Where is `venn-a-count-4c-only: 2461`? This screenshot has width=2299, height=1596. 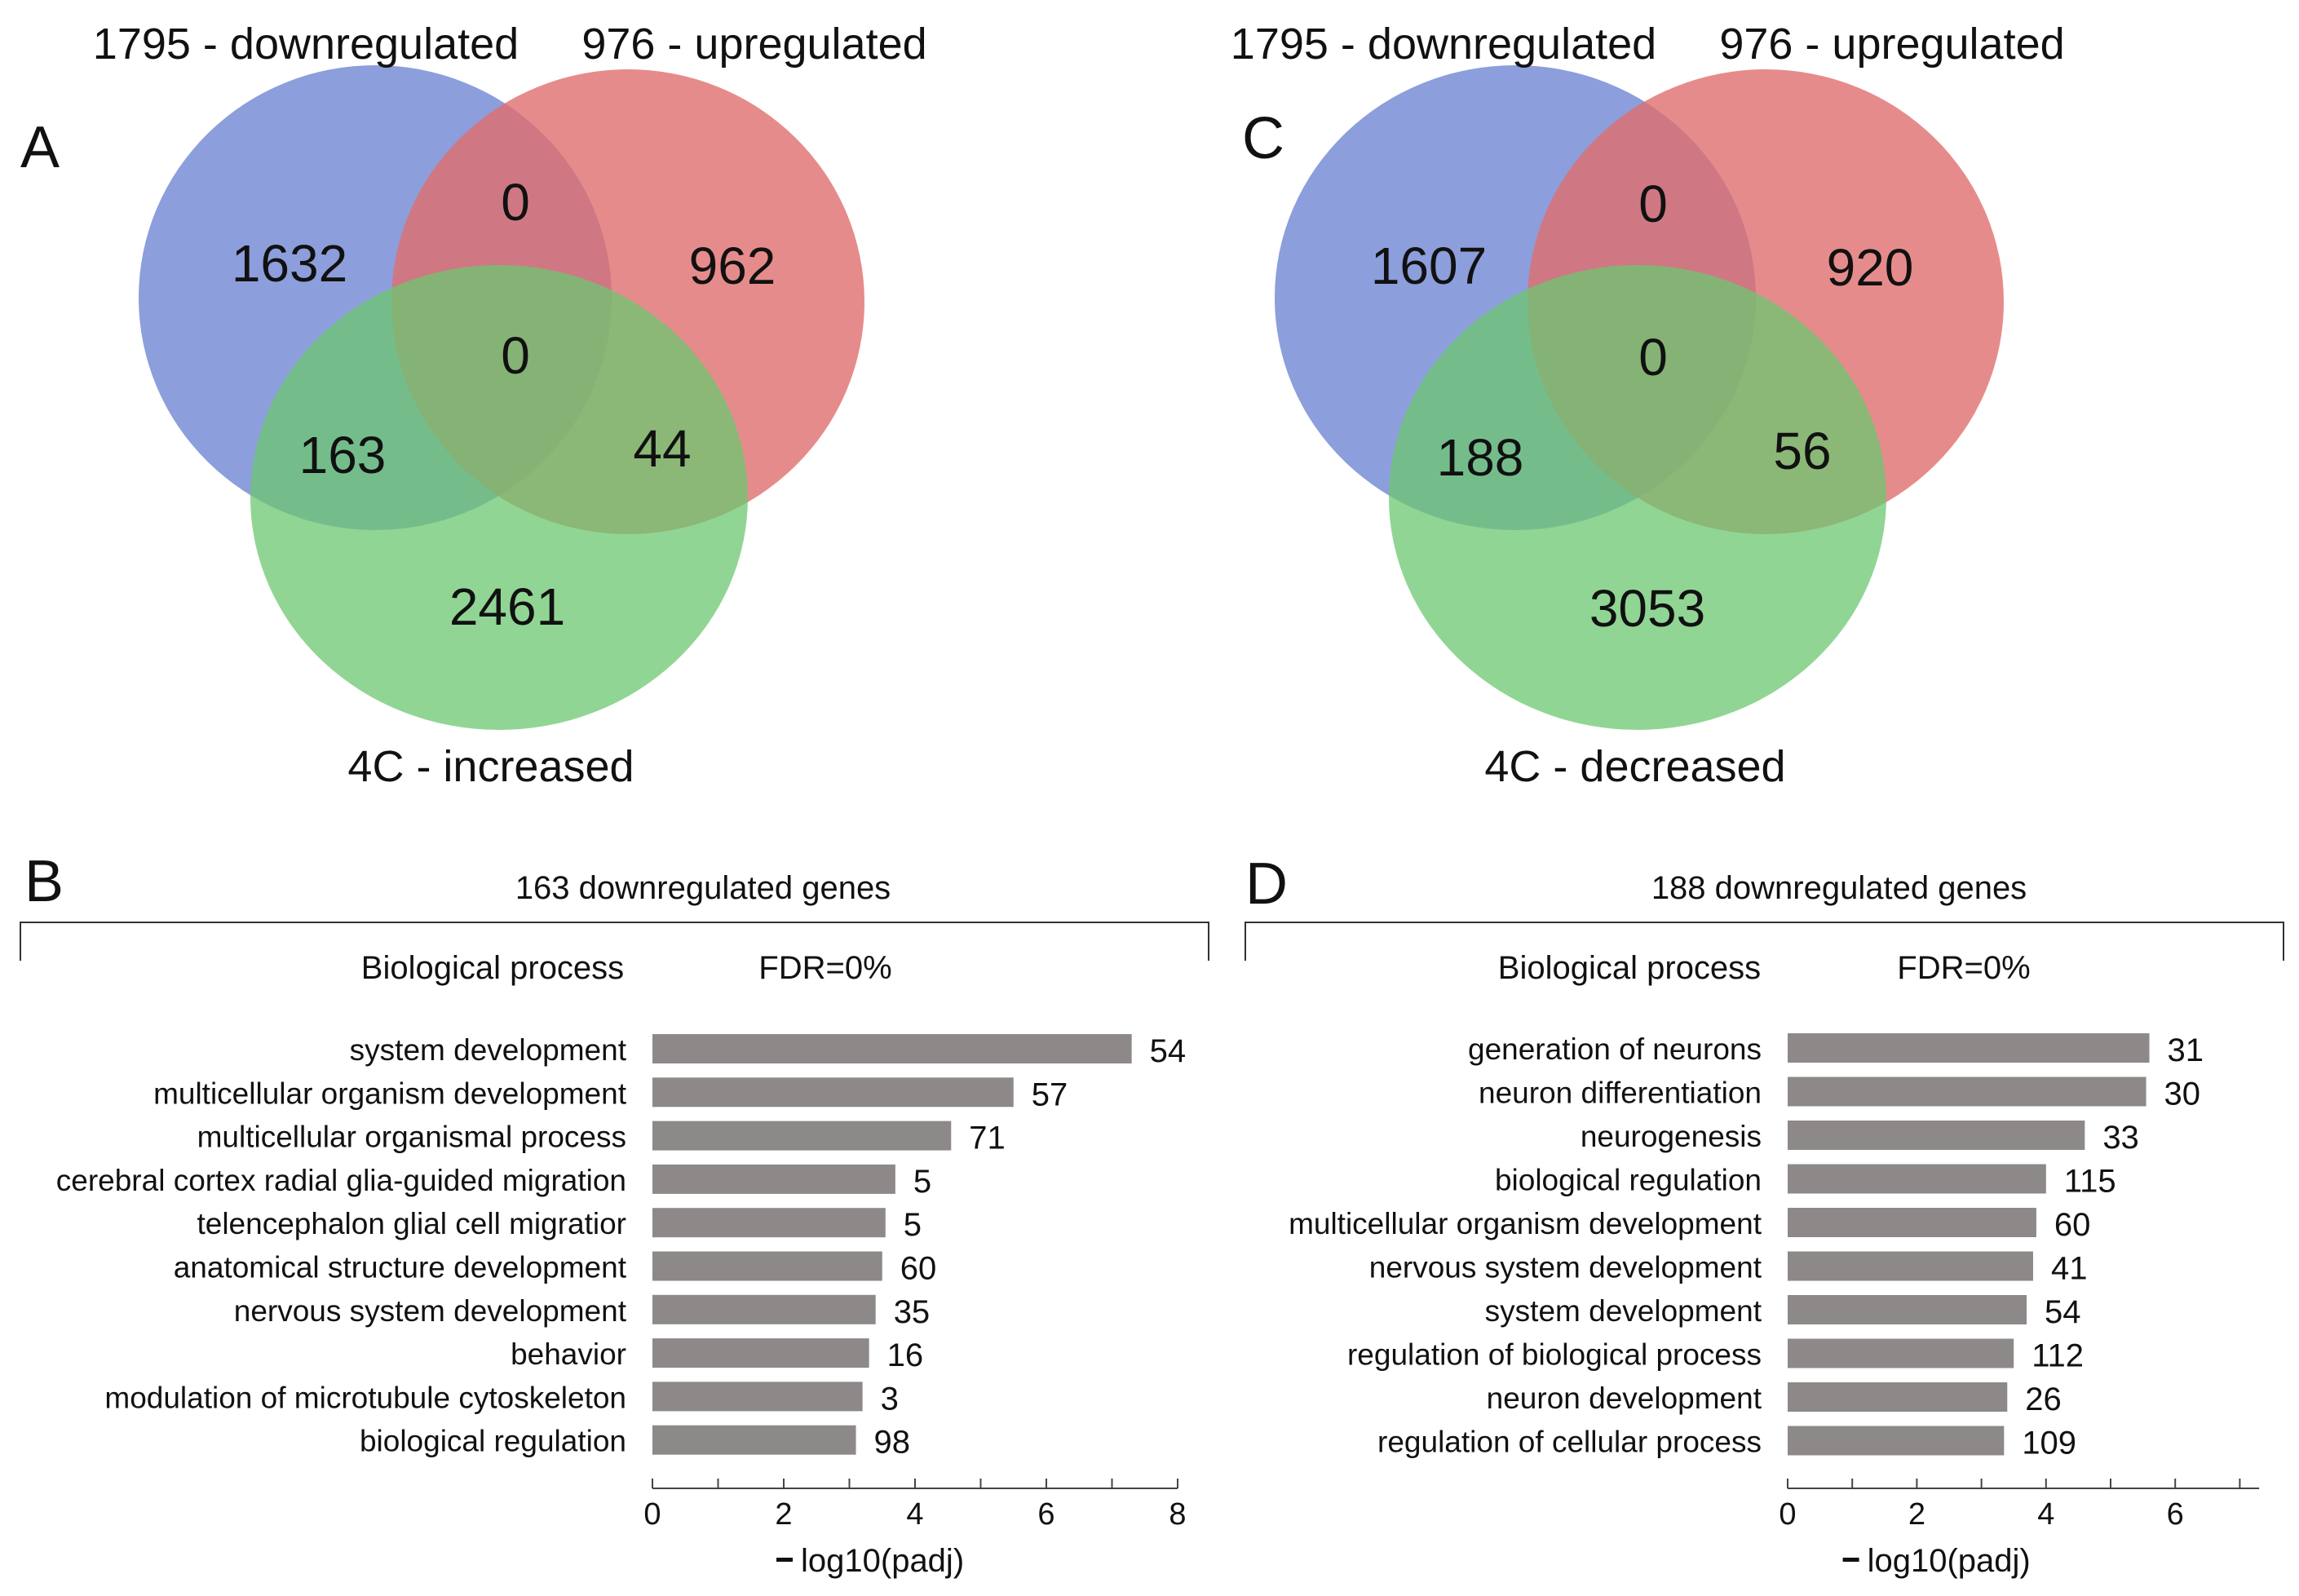 venn-a-count-4c-only: 2461 is located at coordinates (507, 606).